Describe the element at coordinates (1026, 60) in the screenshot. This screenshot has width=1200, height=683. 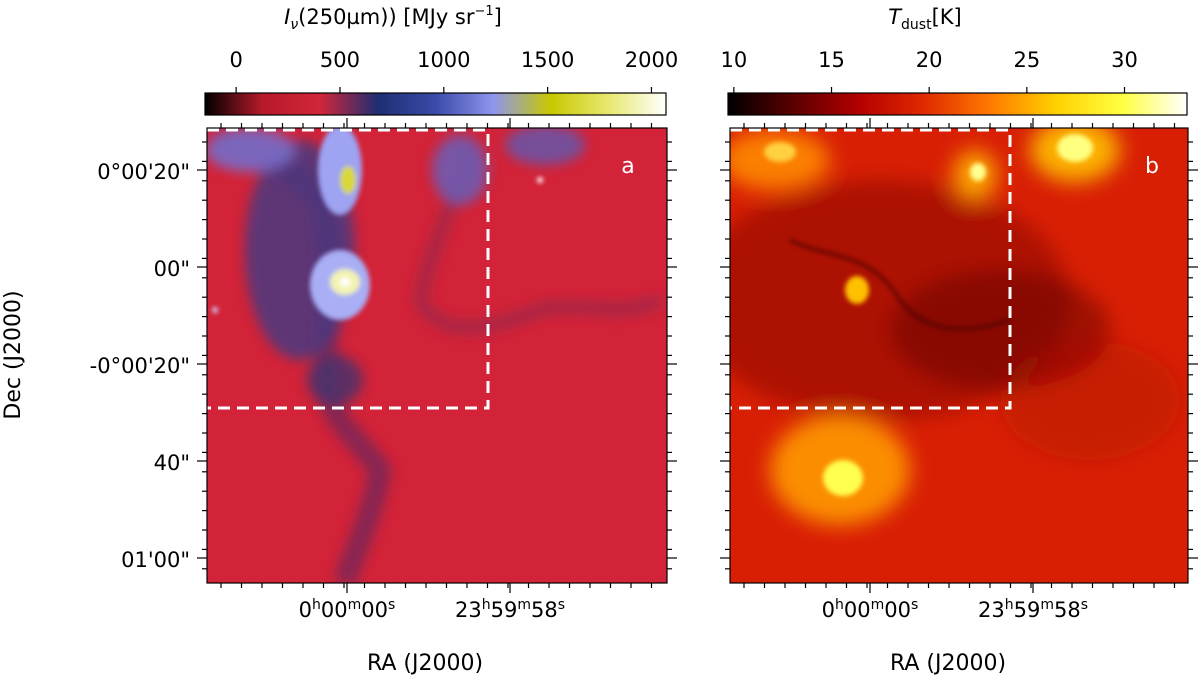
I see `colorbar-tick-label: 25` at that location.